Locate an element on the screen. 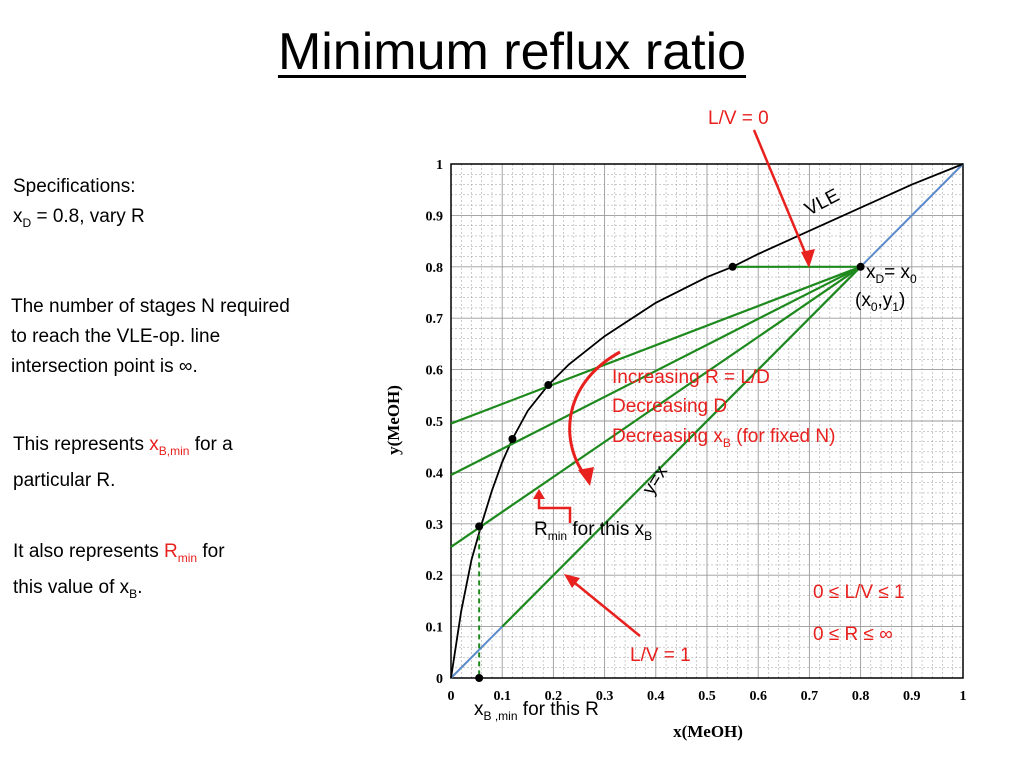 The image size is (1024, 768). y-tick-label: 0.1 is located at coordinates (435, 628).